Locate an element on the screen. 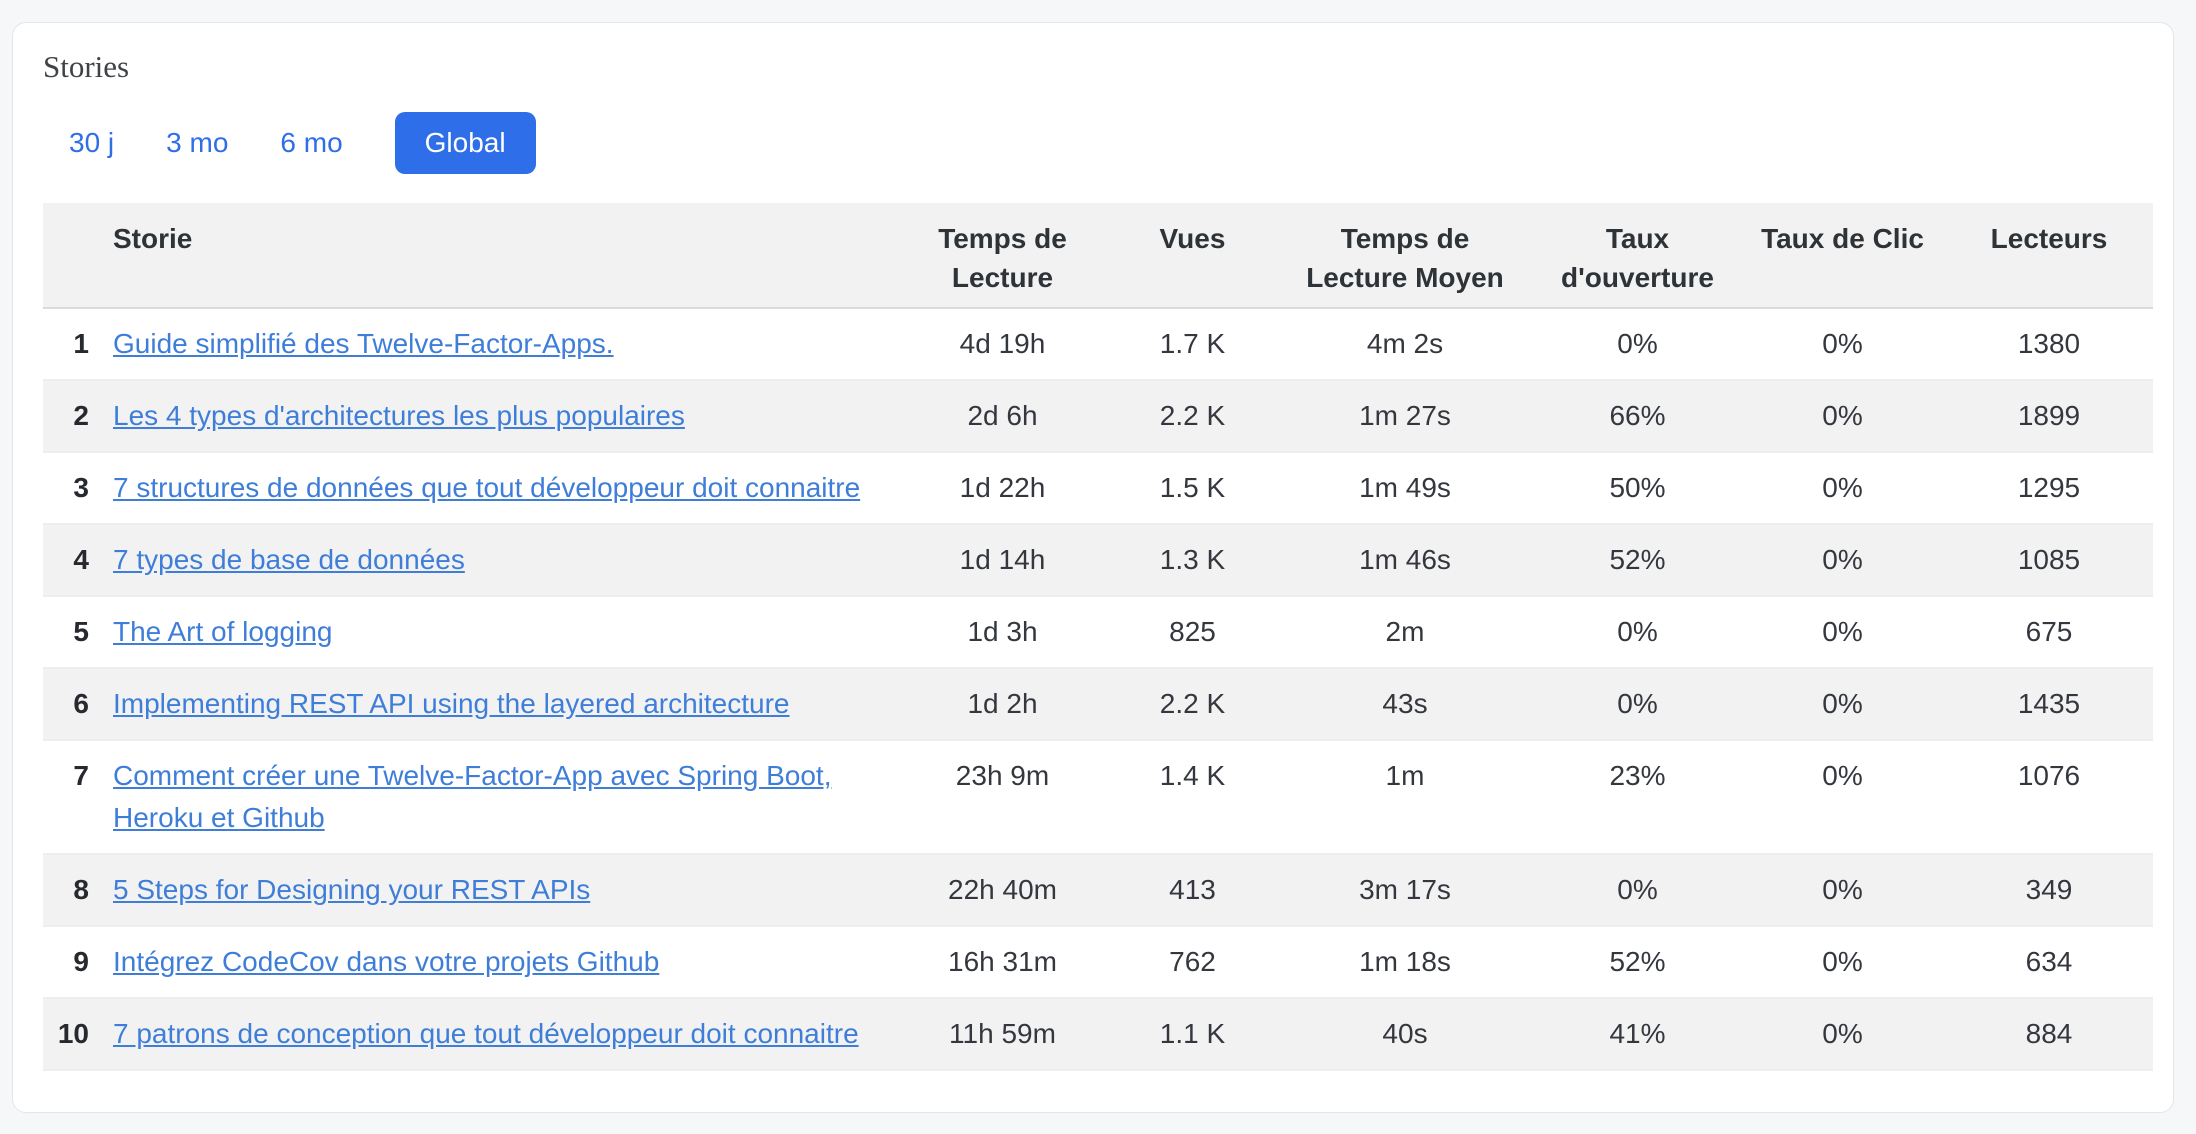  reading-time-cell: 2d 6h is located at coordinates (1002, 416).